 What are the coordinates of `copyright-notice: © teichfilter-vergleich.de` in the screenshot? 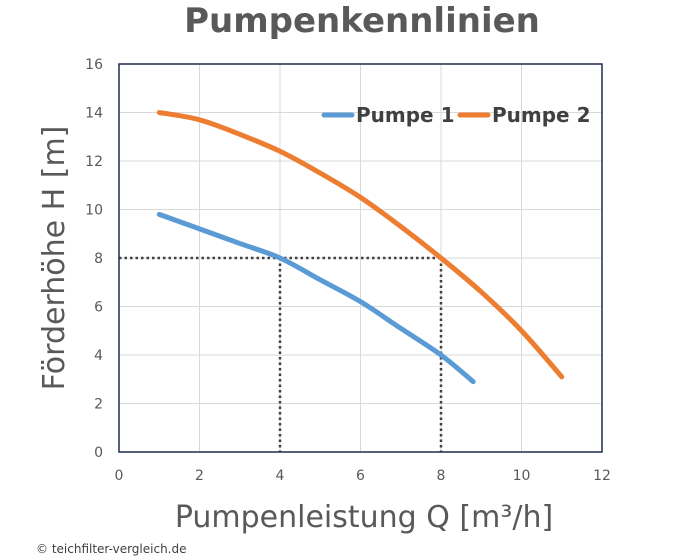 It's located at (111, 549).